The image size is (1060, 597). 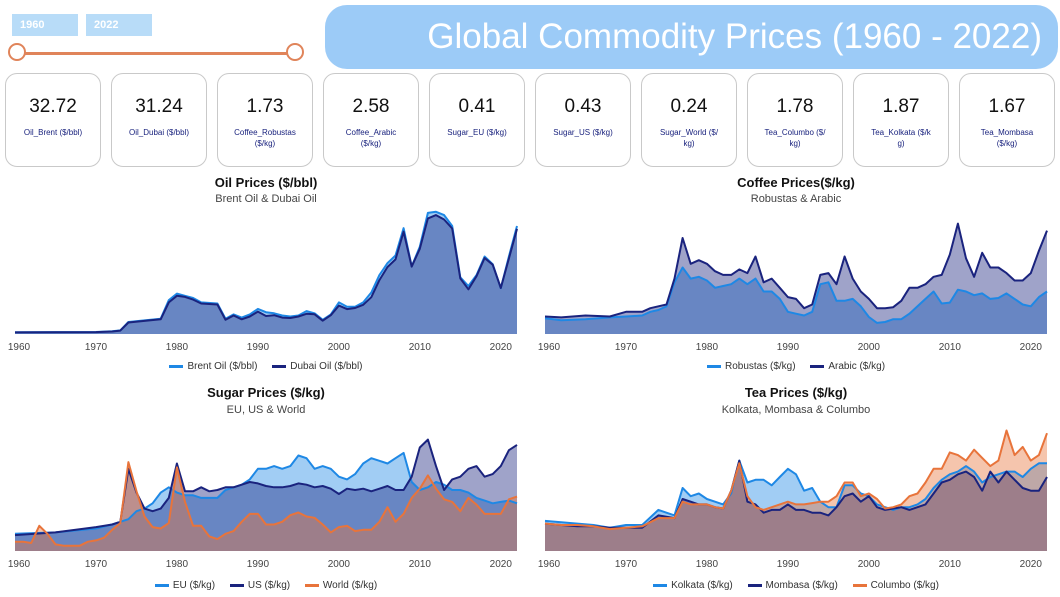 What do you see at coordinates (795, 138) in the screenshot?
I see `kpi-label: Tea_Columbo ($/kg)` at bounding box center [795, 138].